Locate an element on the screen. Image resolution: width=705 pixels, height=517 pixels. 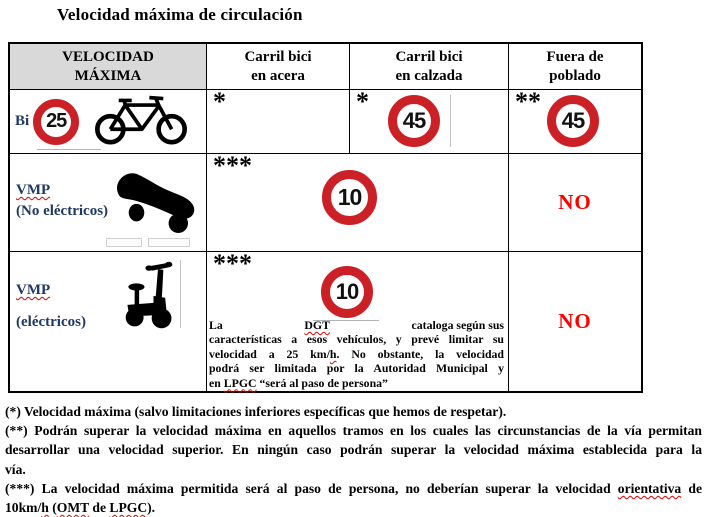
footnote-marker-fuera: ** is located at coordinates (528, 101).